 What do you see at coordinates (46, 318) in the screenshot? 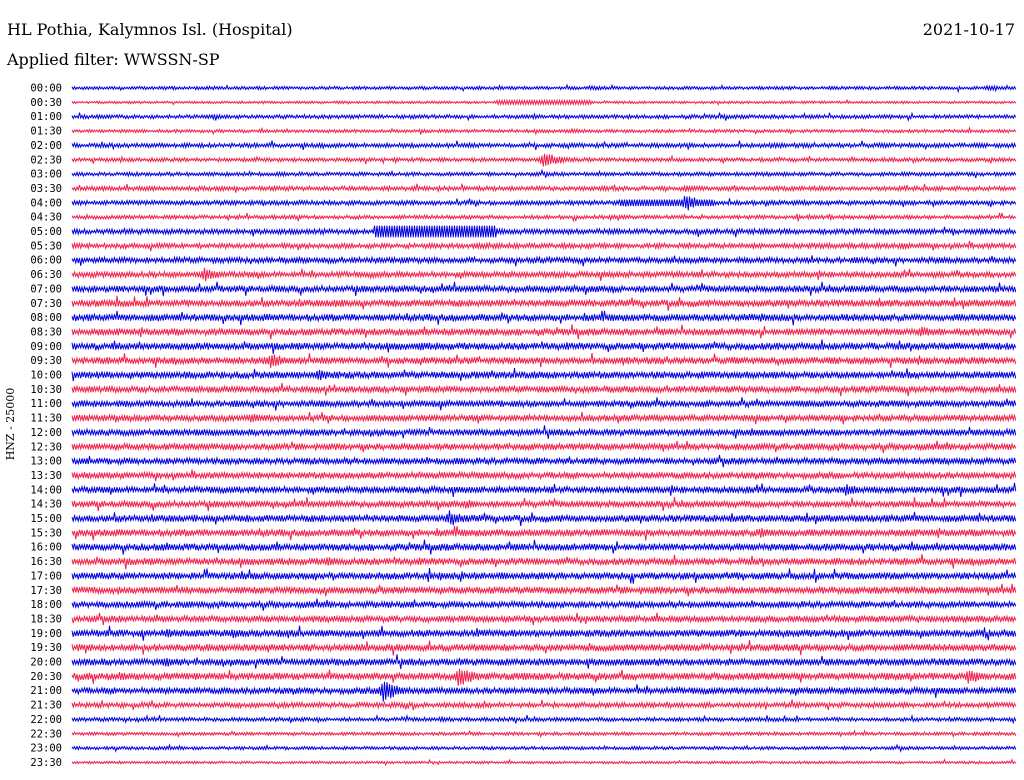
I see `time-tick-label: 08:00` at bounding box center [46, 318].